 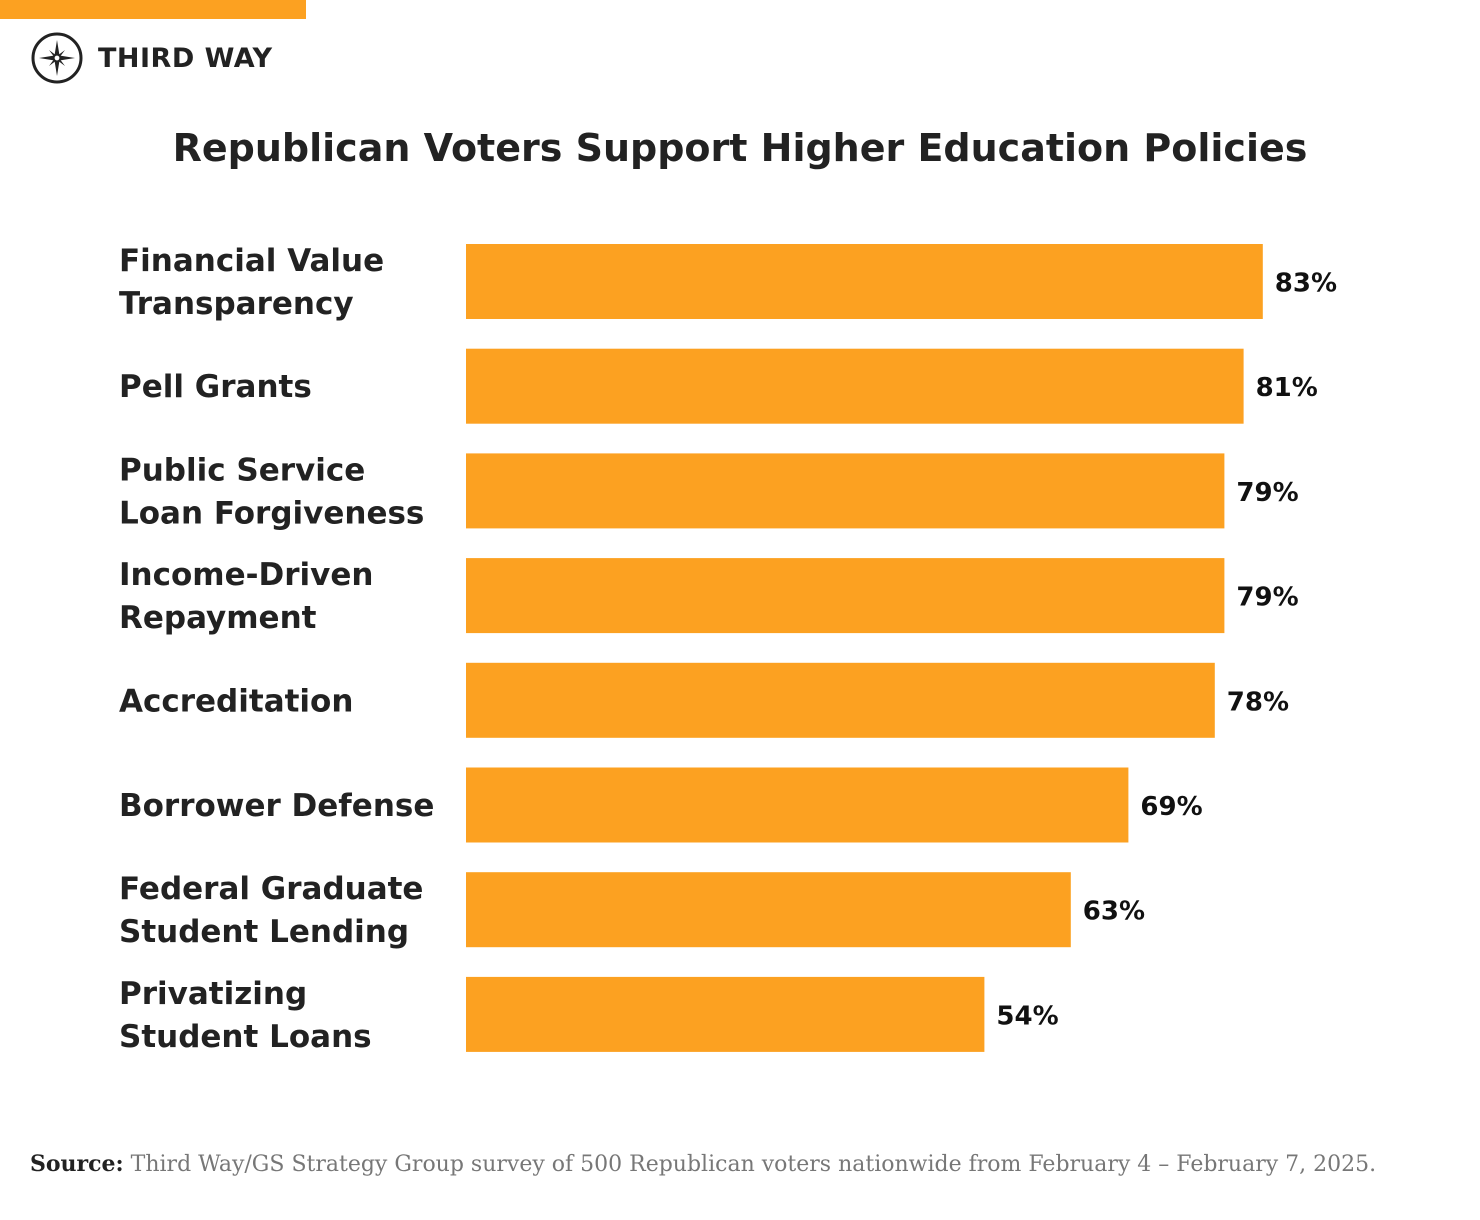 I want to click on data-label: 83%, so click(x=1306, y=284).